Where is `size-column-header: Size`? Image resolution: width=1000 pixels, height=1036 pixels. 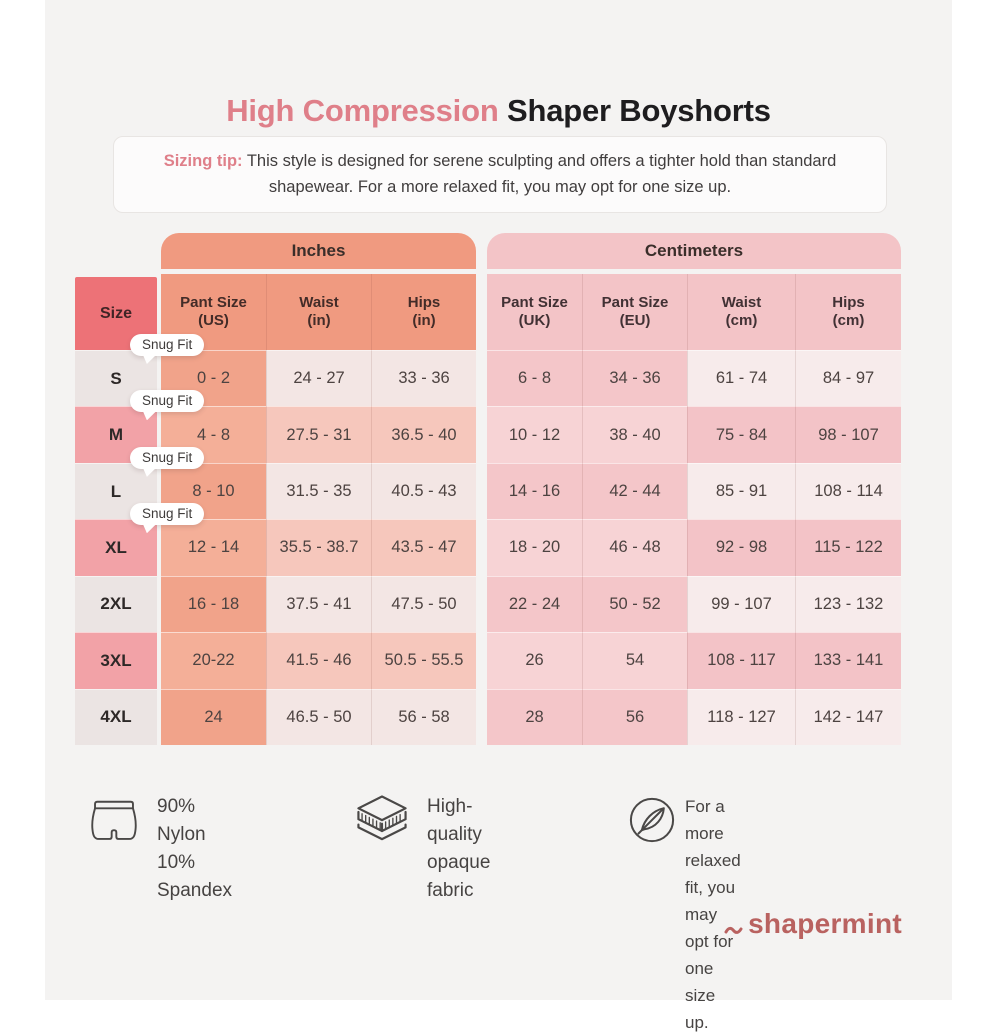 size-column-header: Size is located at coordinates (116, 313).